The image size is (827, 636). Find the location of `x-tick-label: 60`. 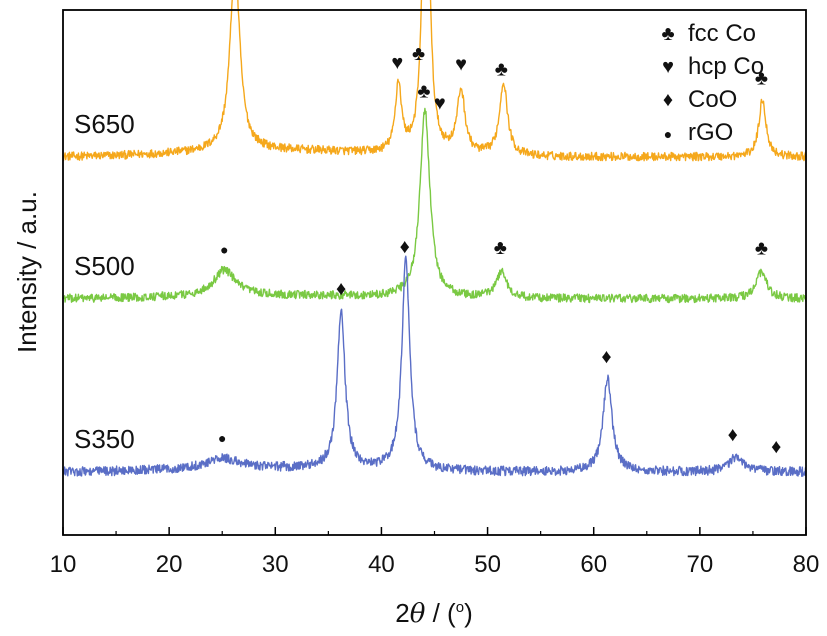

x-tick-label: 60 is located at coordinates (593, 564).